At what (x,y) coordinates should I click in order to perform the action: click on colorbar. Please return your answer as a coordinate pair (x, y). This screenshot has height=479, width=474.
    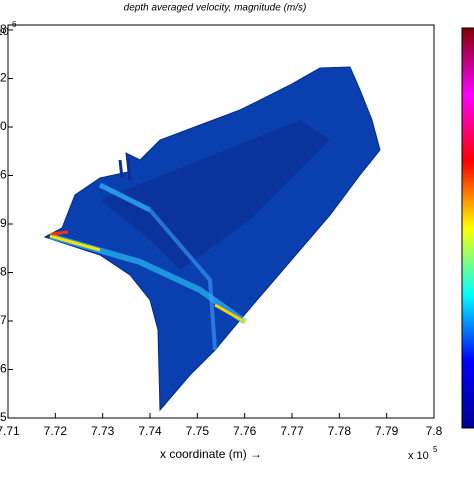
    Looking at the image, I should click on (467, 228).